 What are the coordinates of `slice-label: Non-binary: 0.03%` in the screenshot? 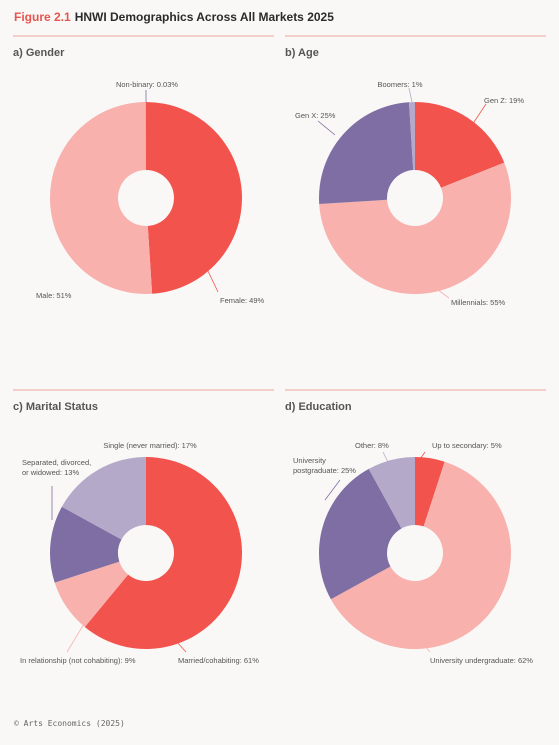 It's located at (147, 84).